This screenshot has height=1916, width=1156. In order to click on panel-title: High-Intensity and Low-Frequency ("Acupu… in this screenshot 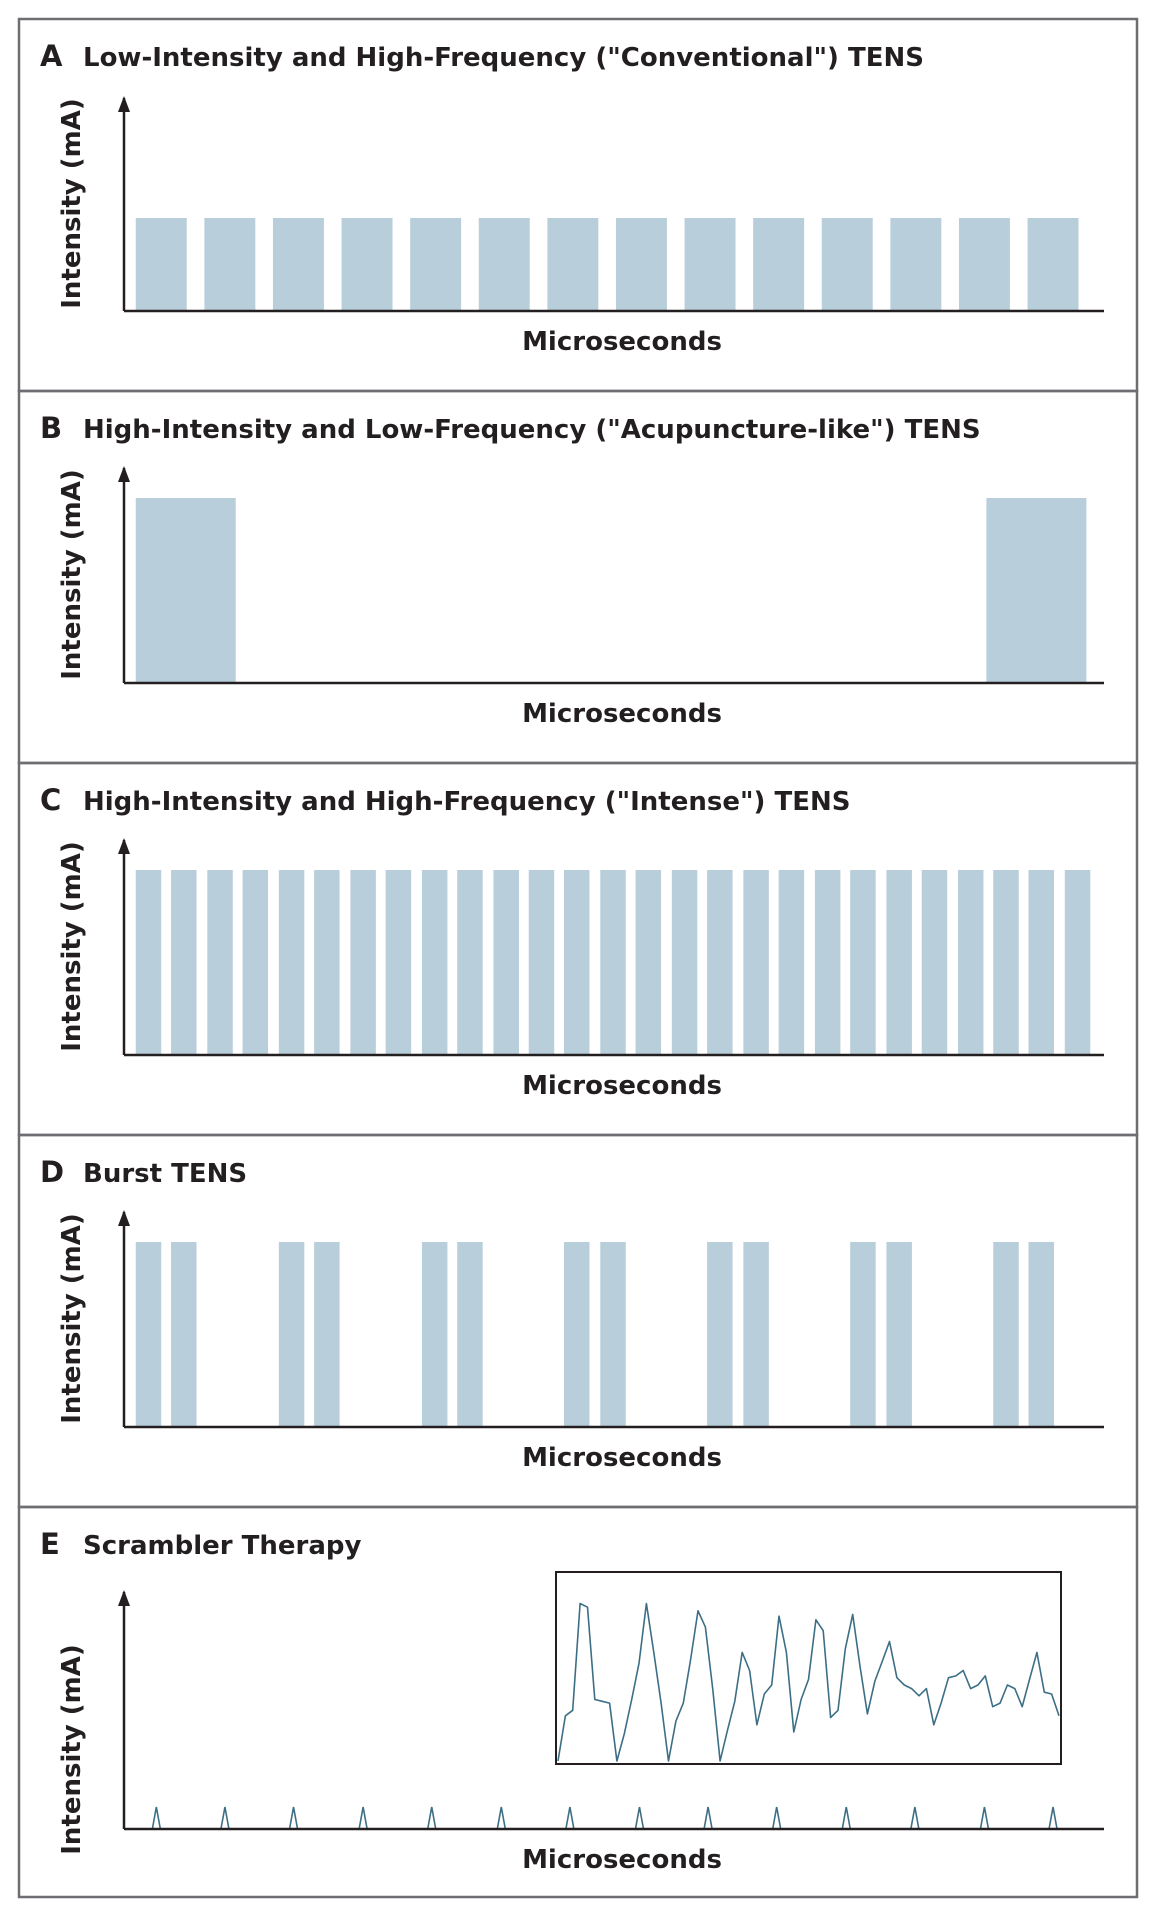, I will do `click(532, 430)`.